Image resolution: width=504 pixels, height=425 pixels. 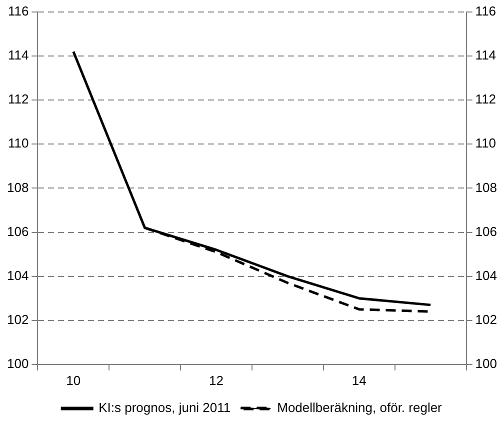 What do you see at coordinates (17, 275) in the screenshot?
I see `y-tick-label: 104` at bounding box center [17, 275].